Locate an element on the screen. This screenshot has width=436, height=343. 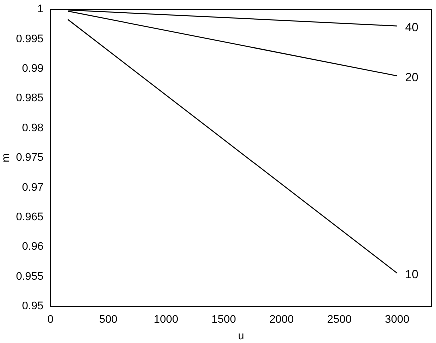
x-tick-label: 3000 is located at coordinates (397, 320).